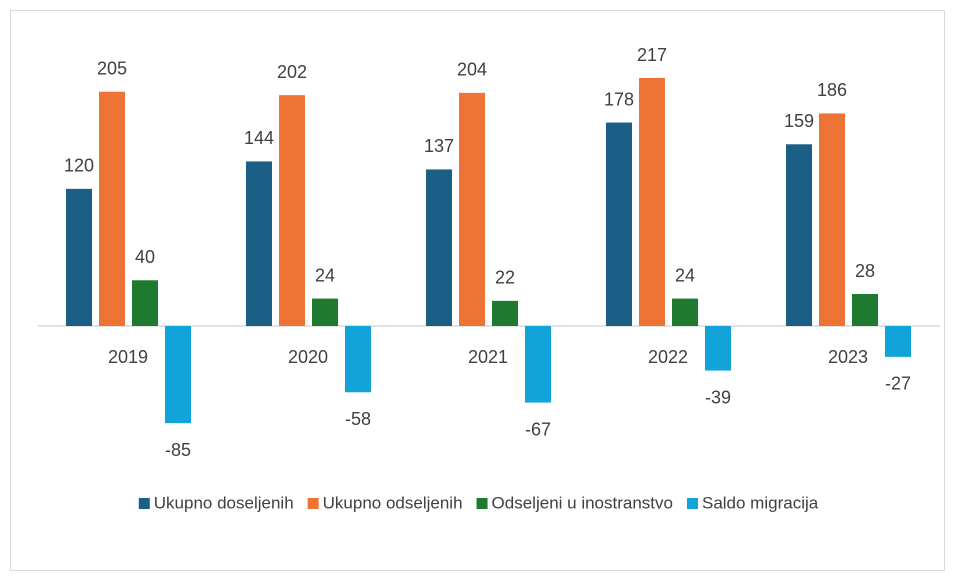  I want to click on data-label: 178, so click(619, 99).